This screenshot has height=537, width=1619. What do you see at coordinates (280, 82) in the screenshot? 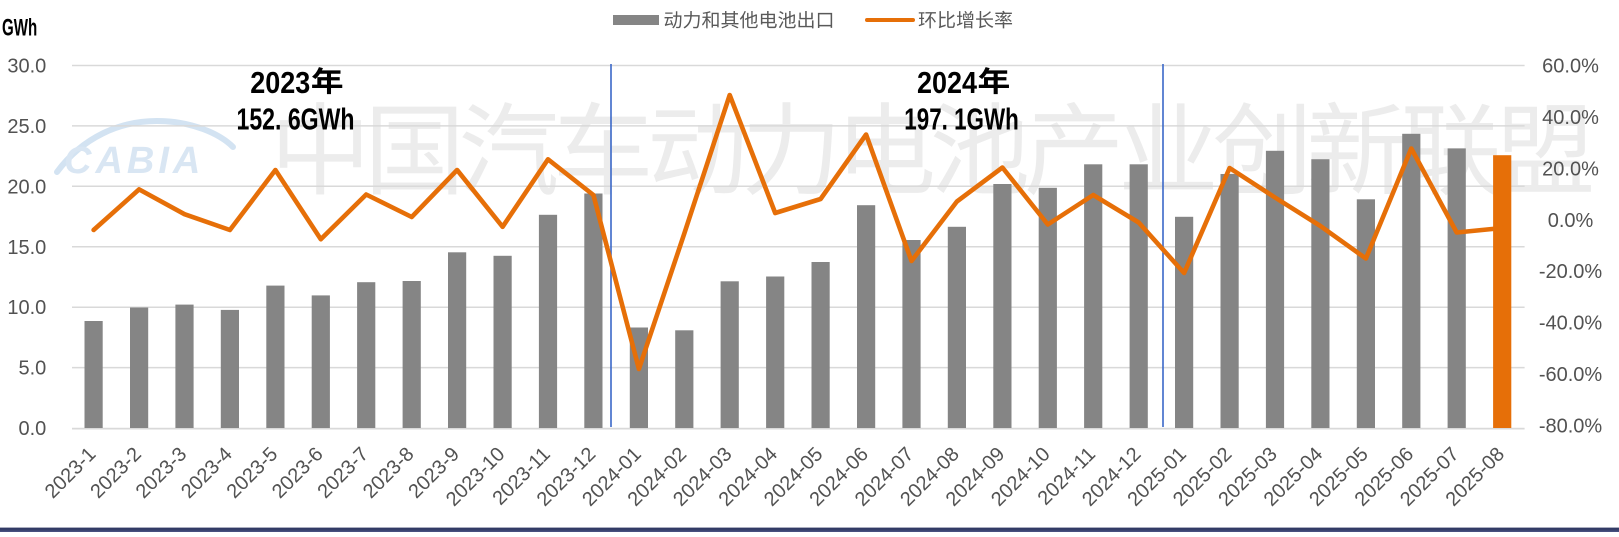
I see `svg-text: 2023` at bounding box center [280, 82].